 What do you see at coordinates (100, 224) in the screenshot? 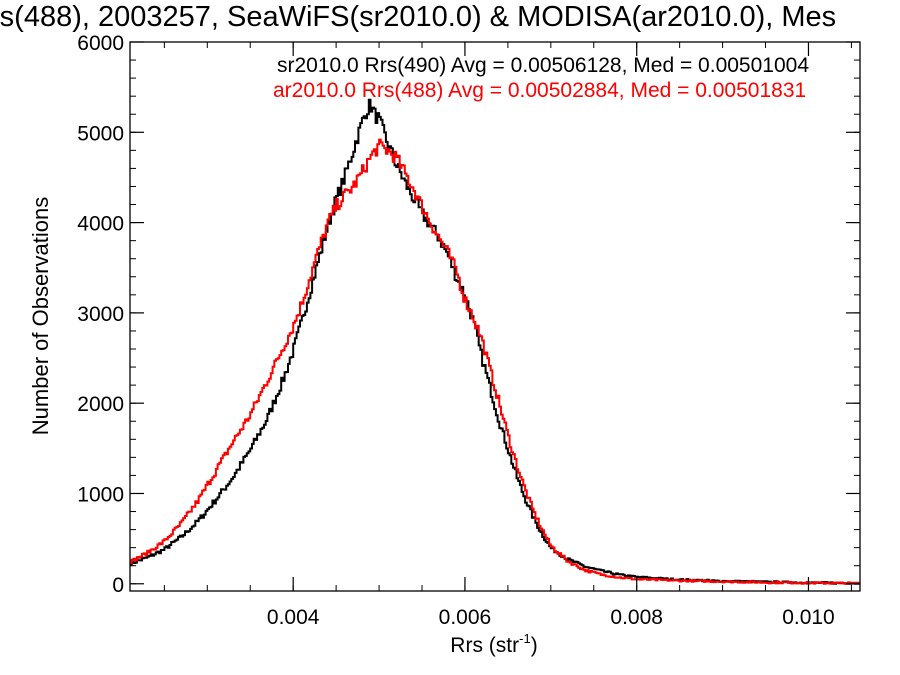
I see `y-tick-label: 4000` at bounding box center [100, 224].